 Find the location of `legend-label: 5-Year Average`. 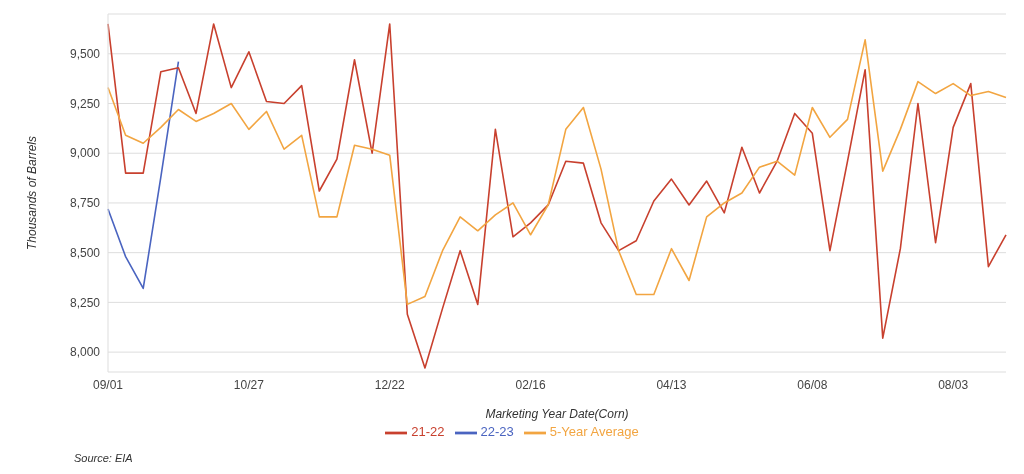

legend-label: 5-Year Average is located at coordinates (594, 432).